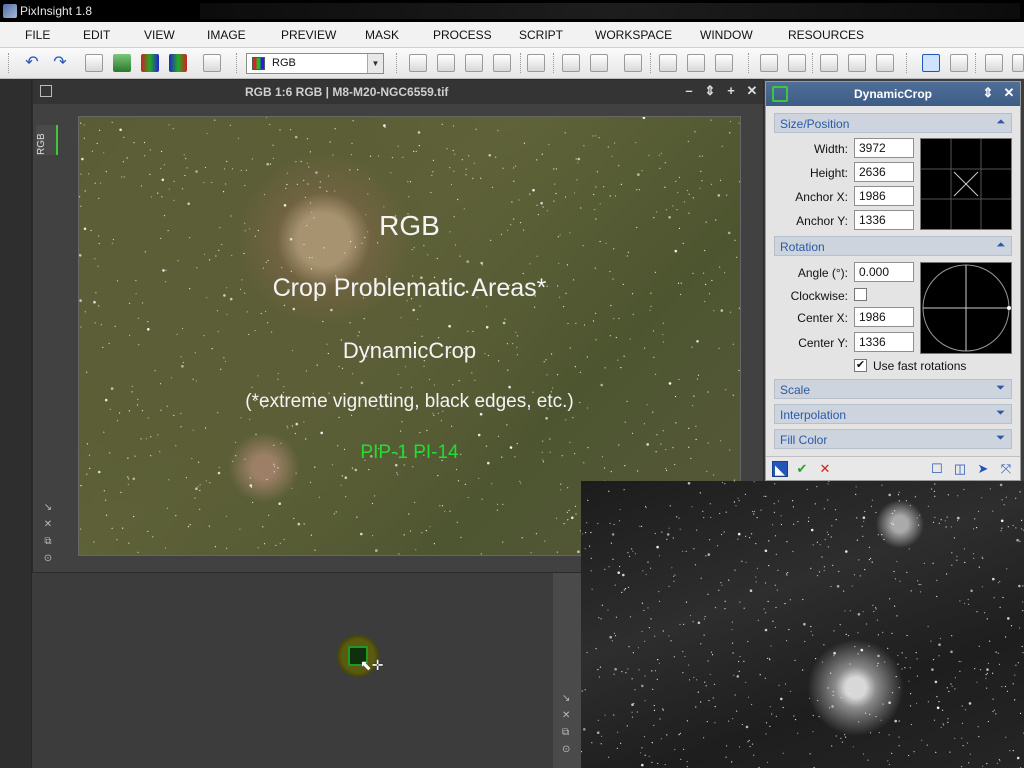  I want to click on new-image-icon, so click(94, 63).